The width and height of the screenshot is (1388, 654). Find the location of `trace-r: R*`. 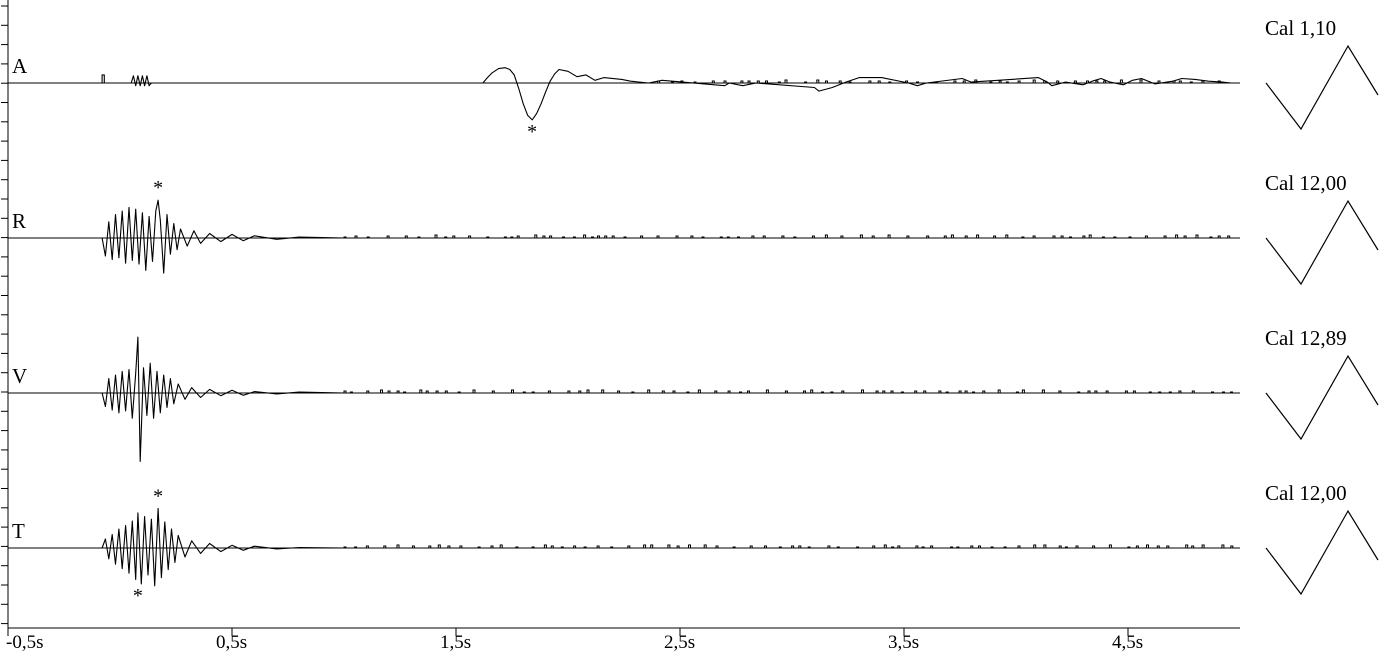

trace-r: R* is located at coordinates (624, 225).